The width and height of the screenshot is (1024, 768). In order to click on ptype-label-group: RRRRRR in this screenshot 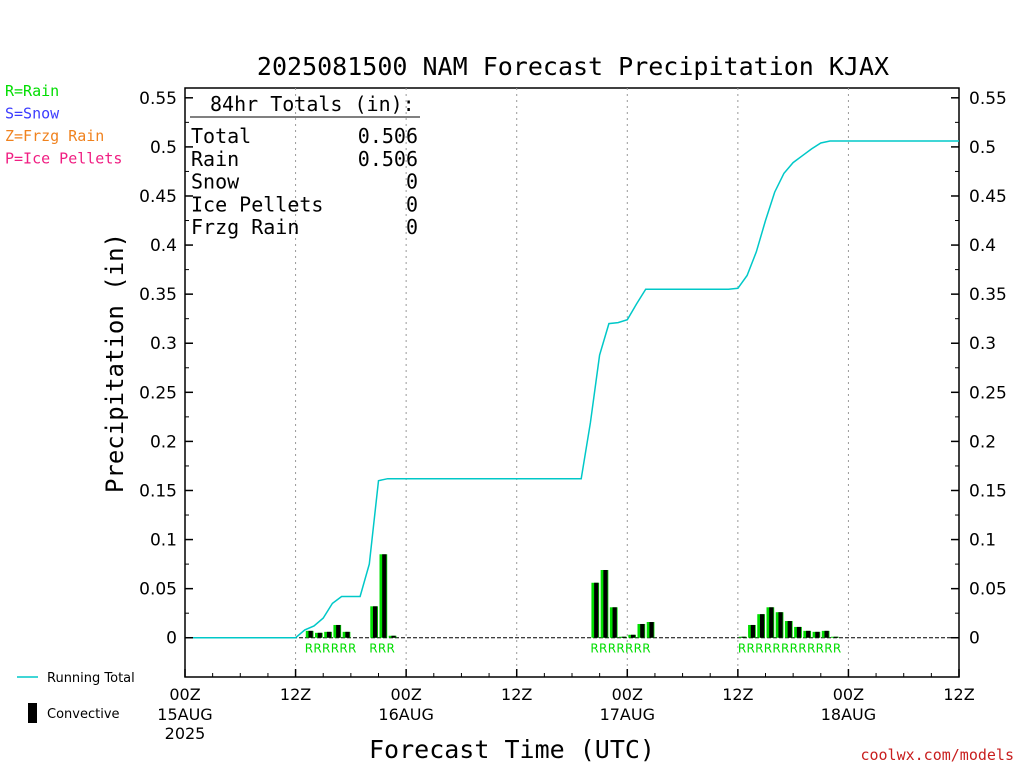, I will do `click(331, 649)`.